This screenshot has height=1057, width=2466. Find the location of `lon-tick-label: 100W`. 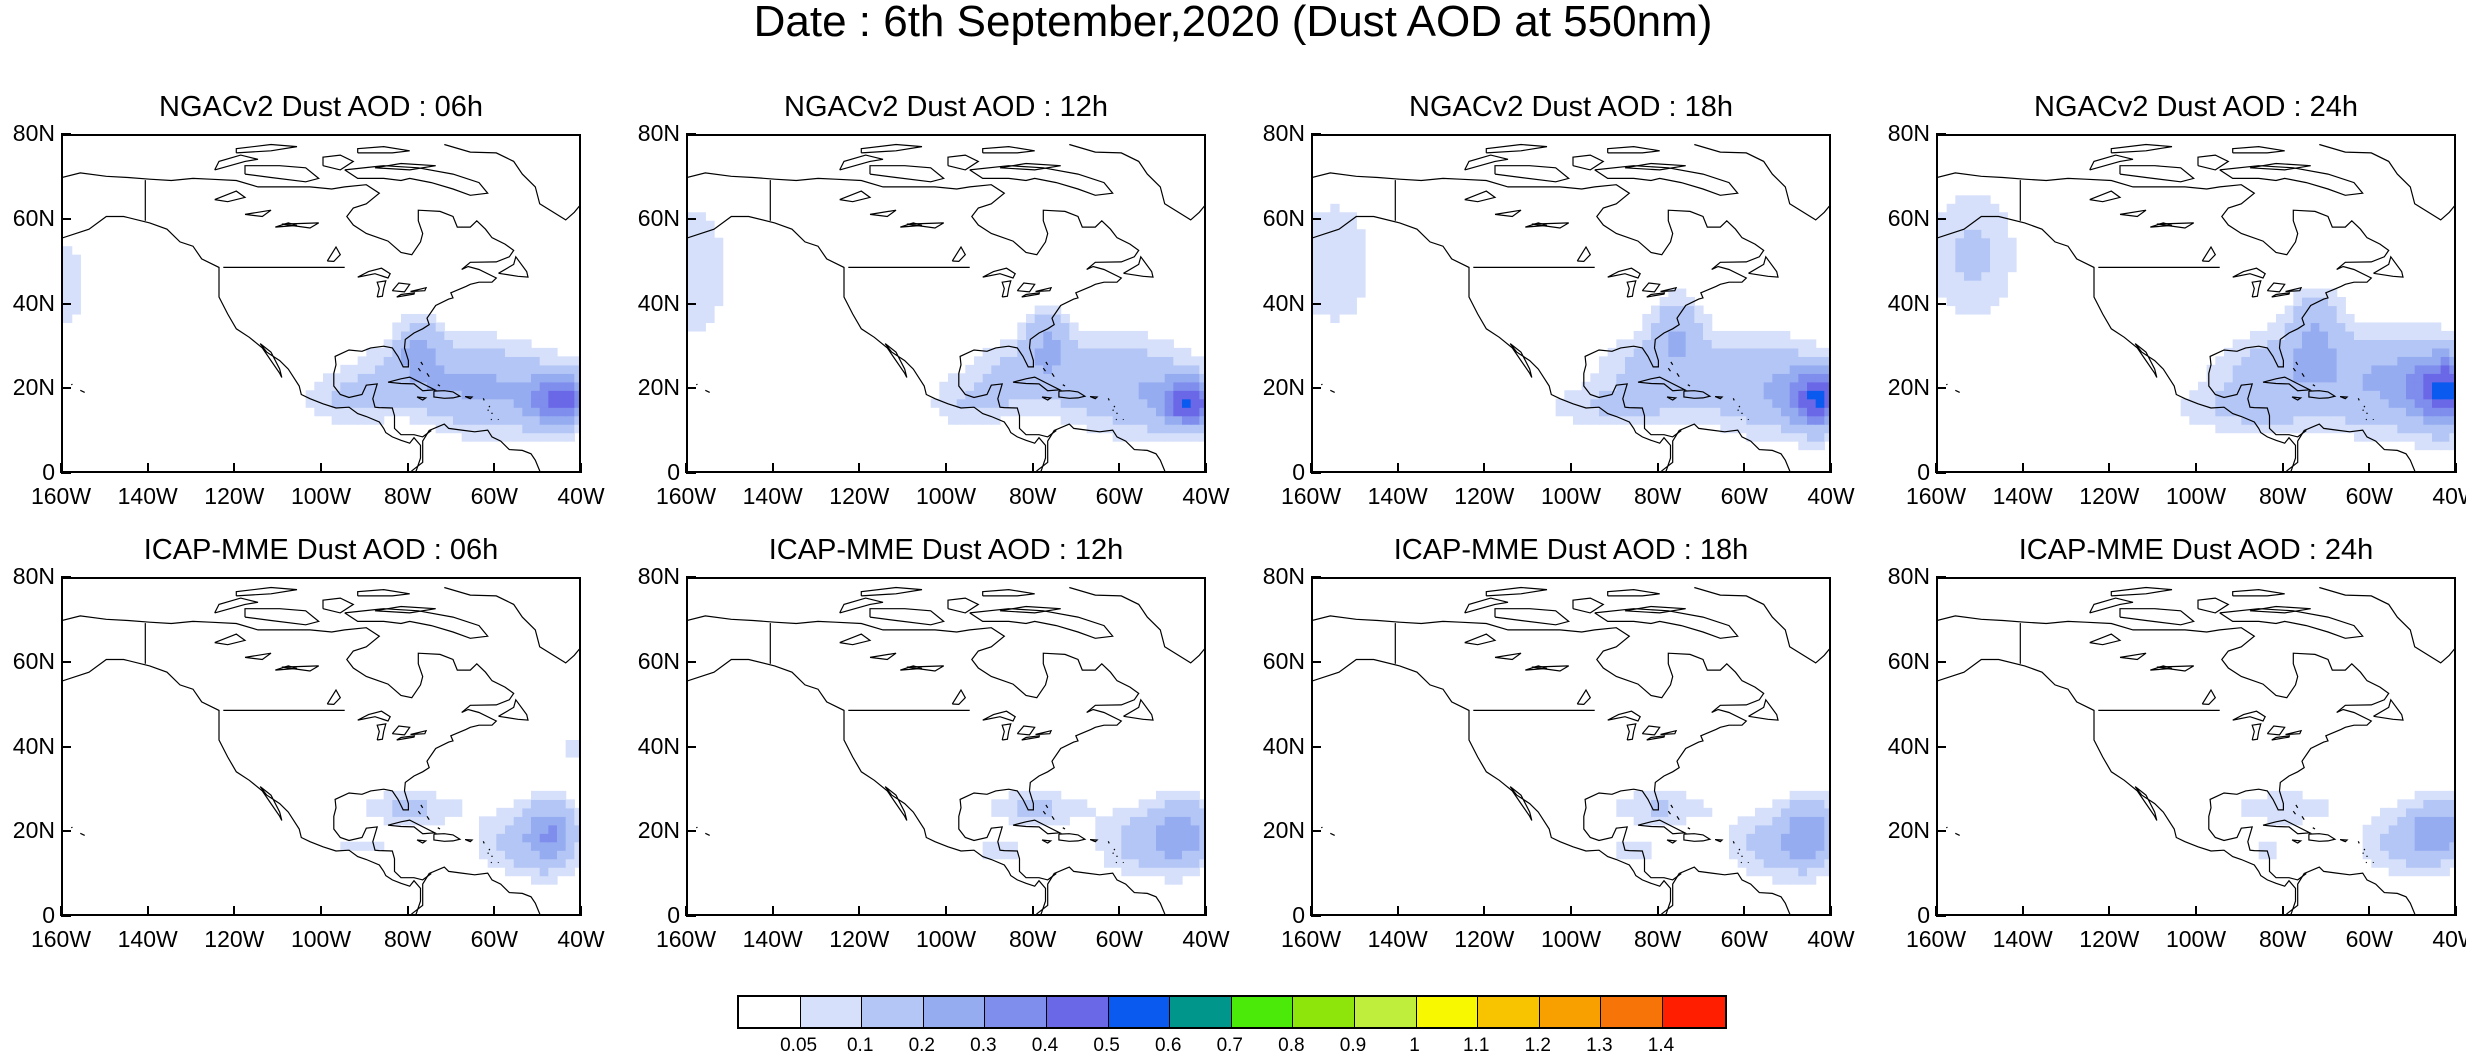

lon-tick-label: 100W is located at coordinates (321, 496).